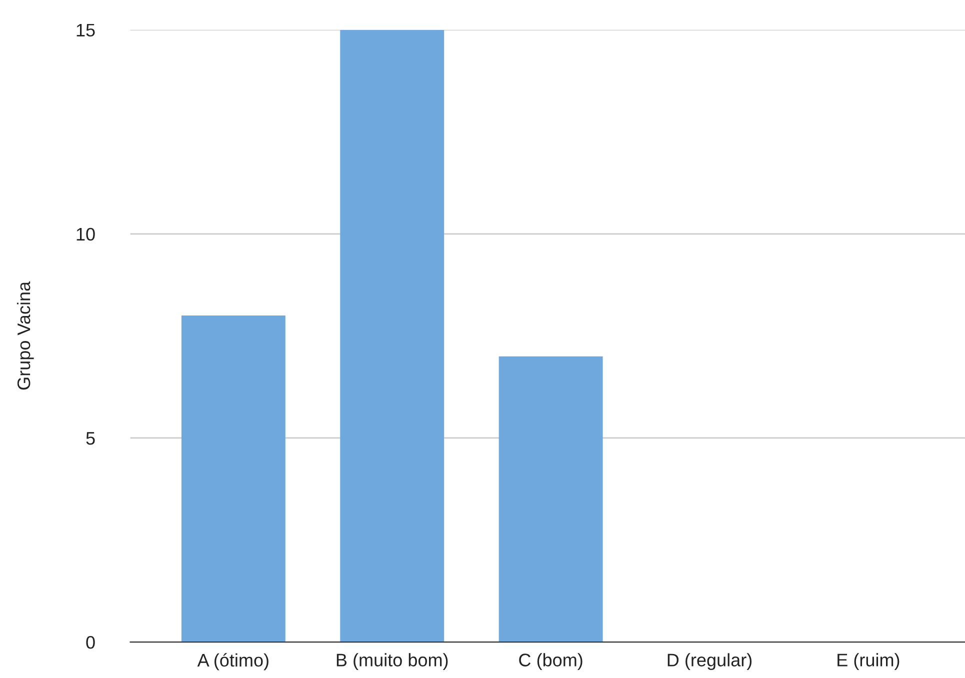 Image resolution: width=965 pixels, height=678 pixels. Describe the element at coordinates (550, 661) in the screenshot. I see `x-tick-label: C (bom)` at that location.